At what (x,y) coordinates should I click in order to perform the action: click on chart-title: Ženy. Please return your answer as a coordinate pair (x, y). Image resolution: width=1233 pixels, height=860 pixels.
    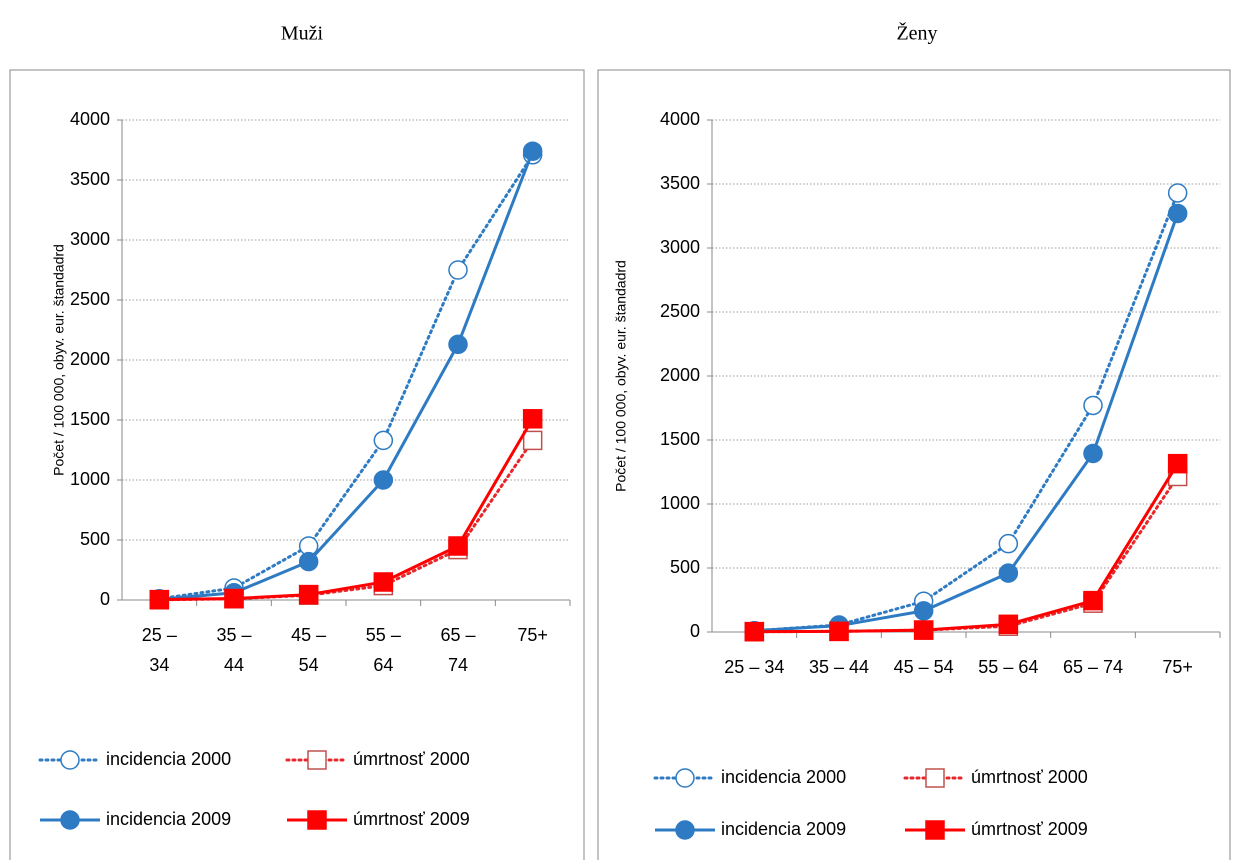
    Looking at the image, I should click on (916, 33).